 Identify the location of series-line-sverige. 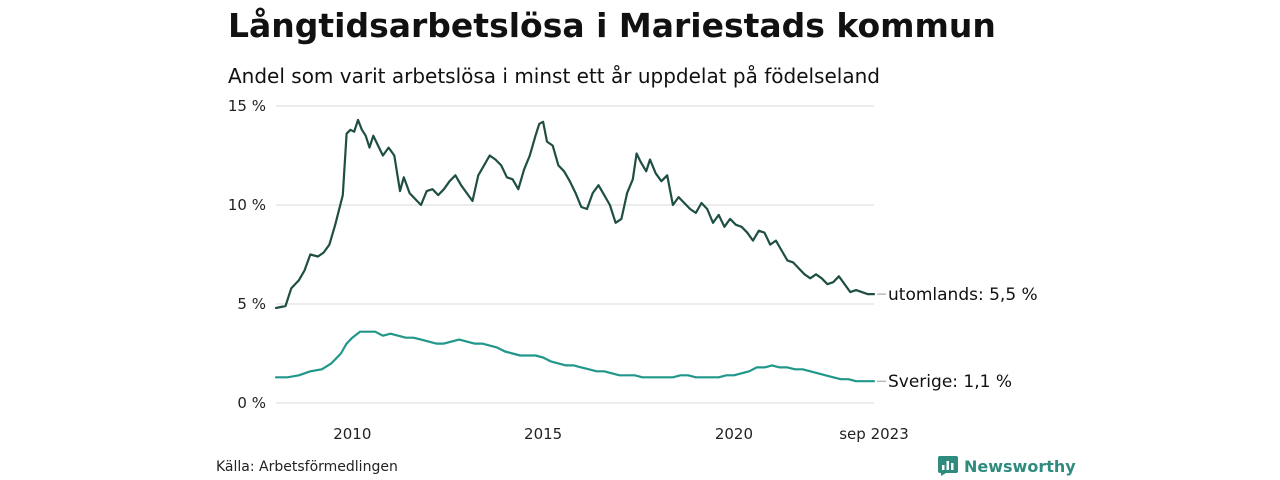
(575, 356).